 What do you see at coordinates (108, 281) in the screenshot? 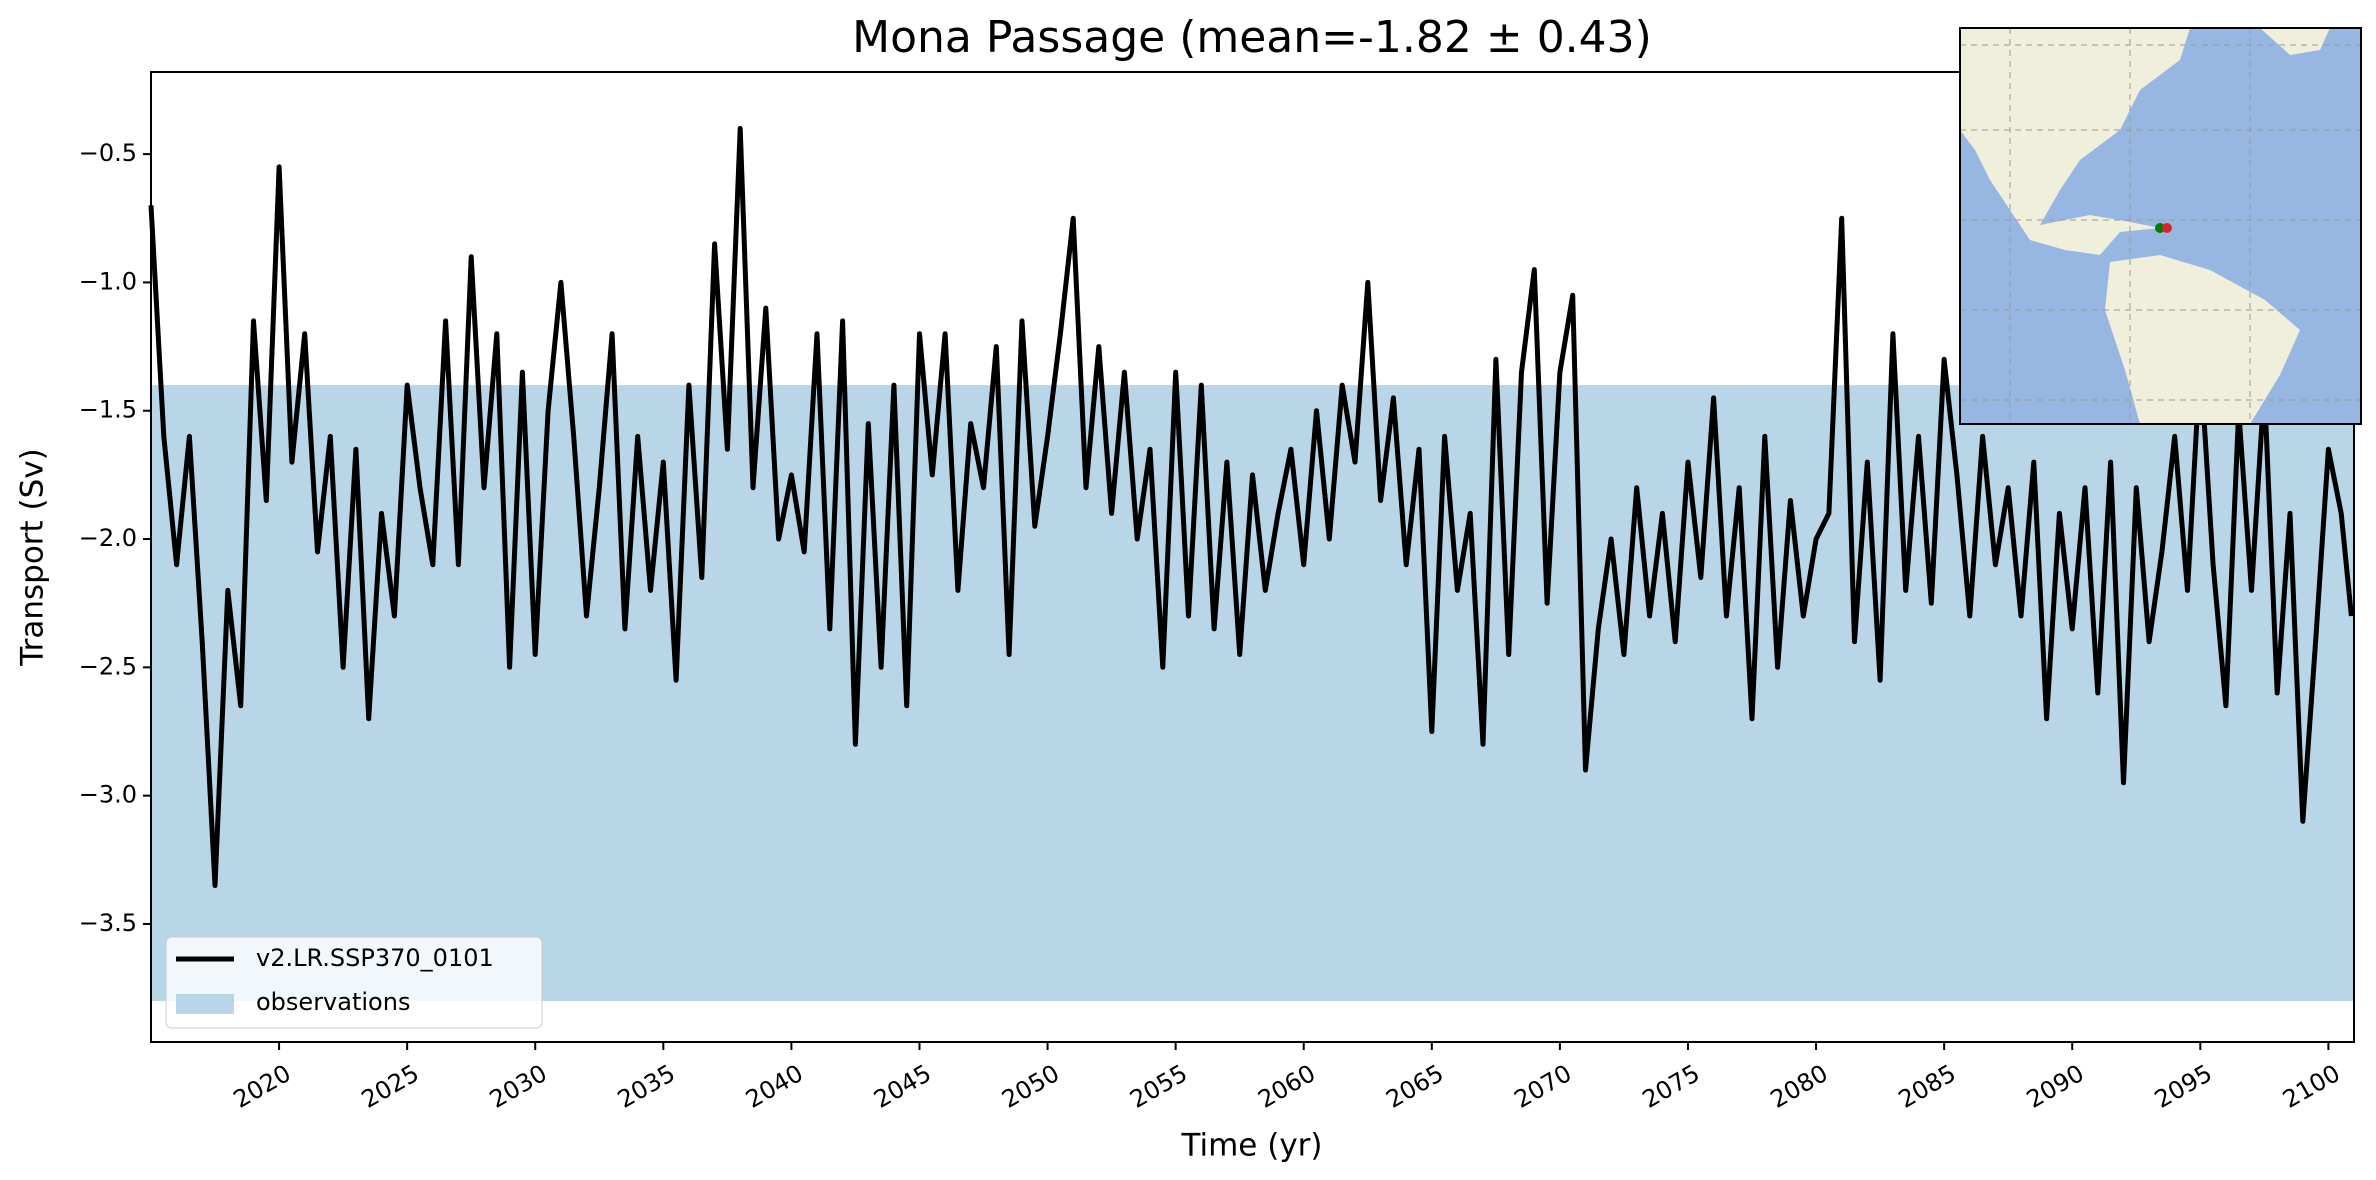
I see `y-tick-label: −1.0` at bounding box center [108, 281].